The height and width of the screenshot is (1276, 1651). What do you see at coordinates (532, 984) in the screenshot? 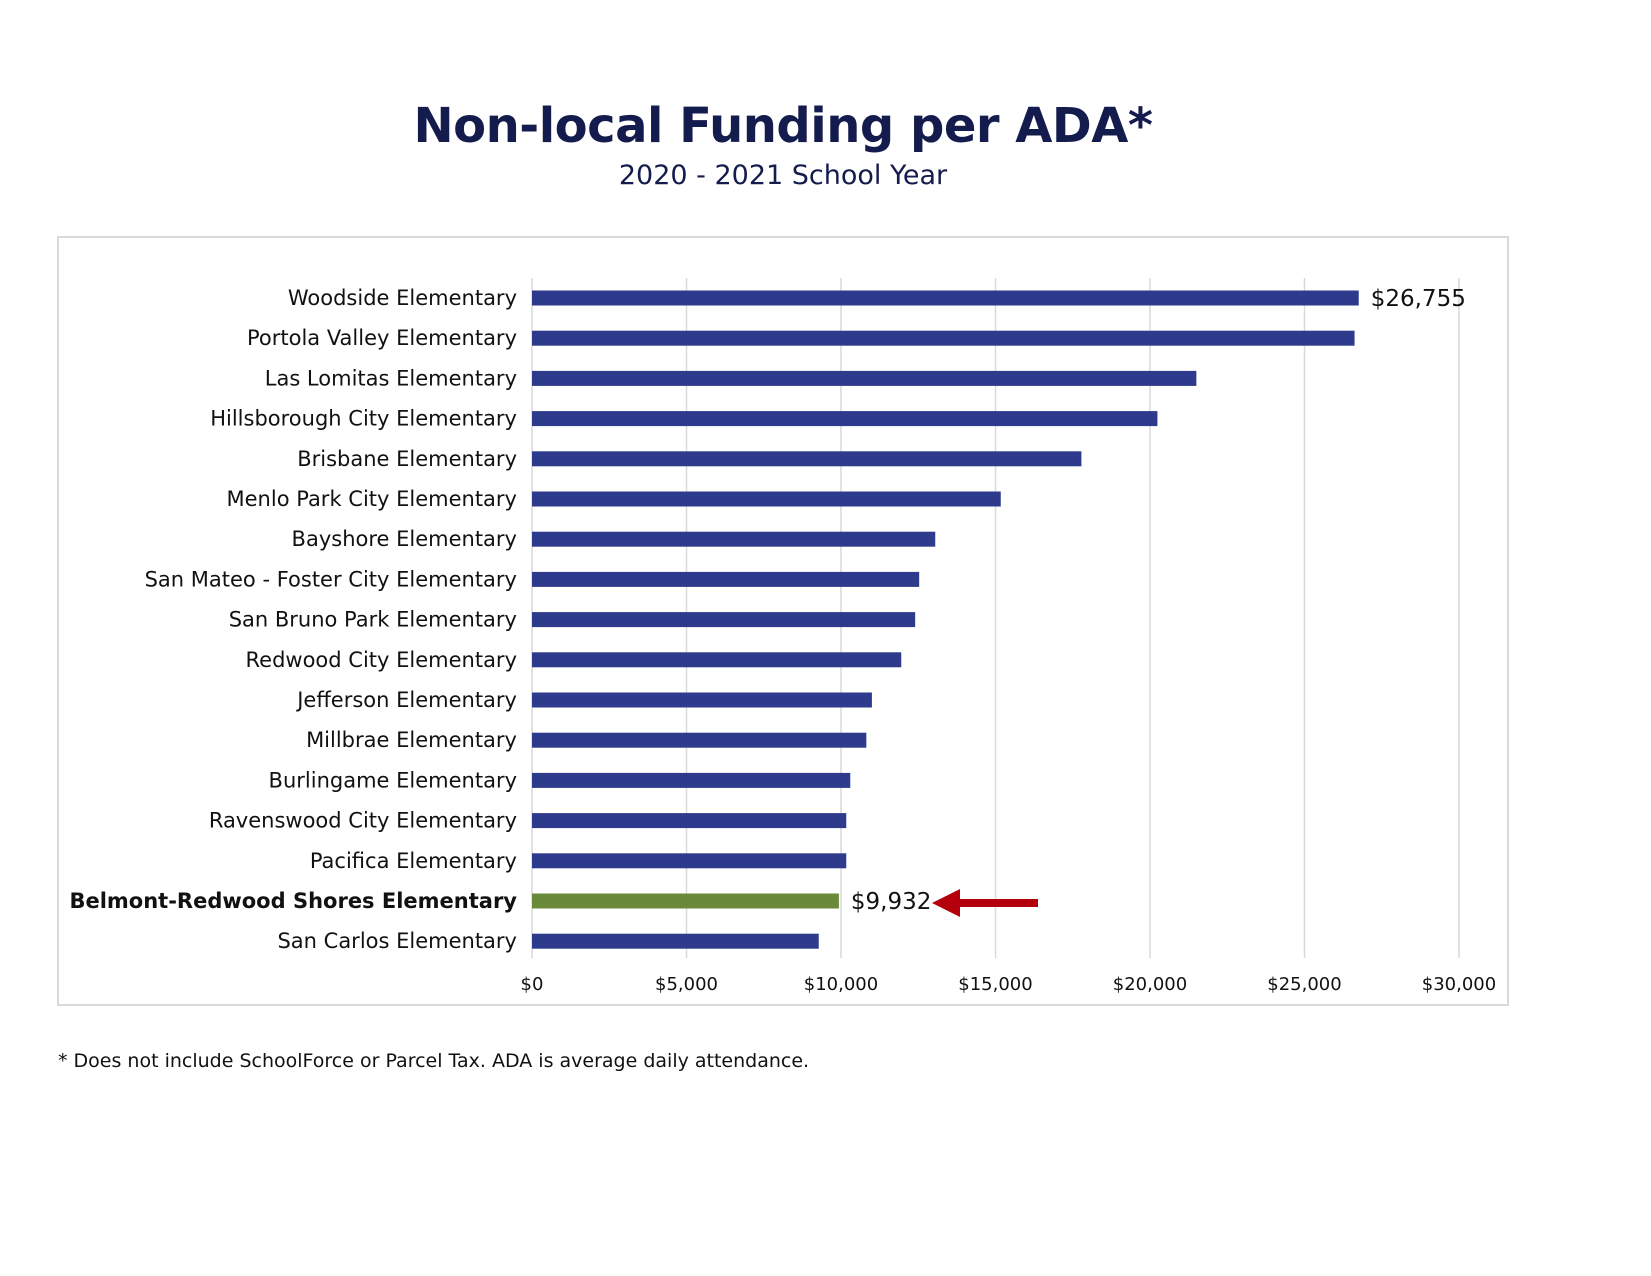
I see `x-tick-label: $0` at bounding box center [532, 984].